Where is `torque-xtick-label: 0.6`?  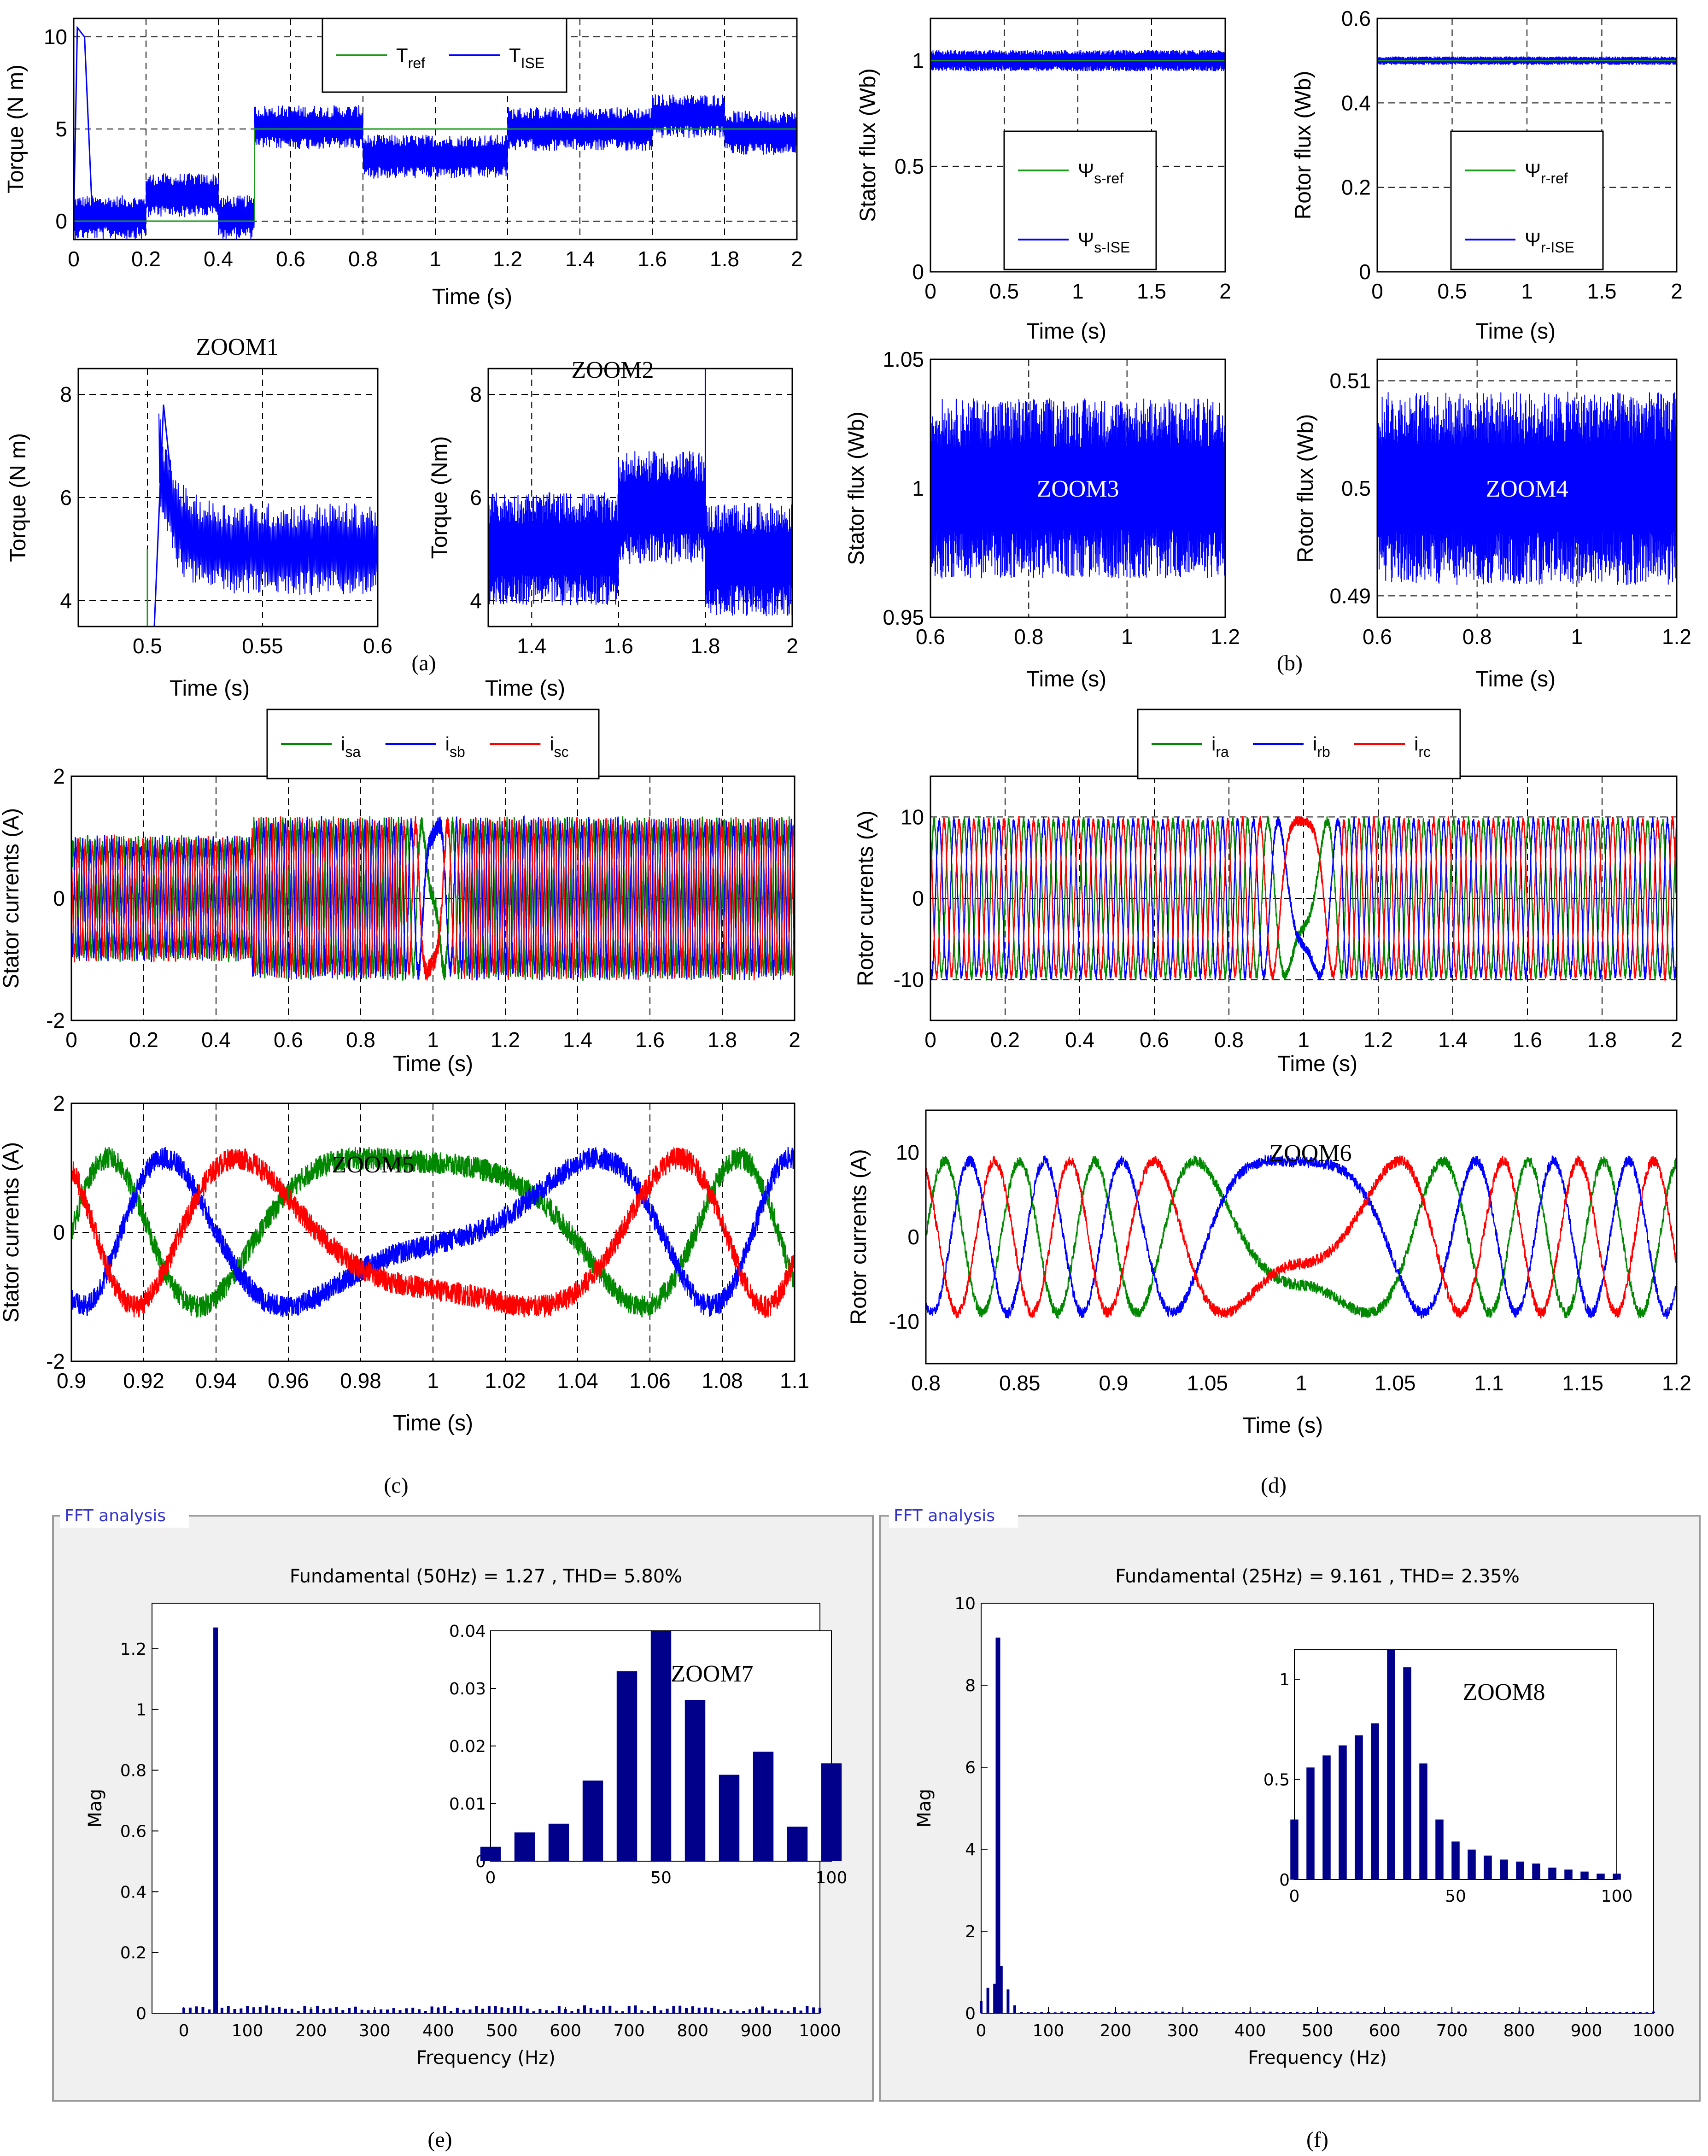
torque-xtick-label: 0.6 is located at coordinates (290, 259).